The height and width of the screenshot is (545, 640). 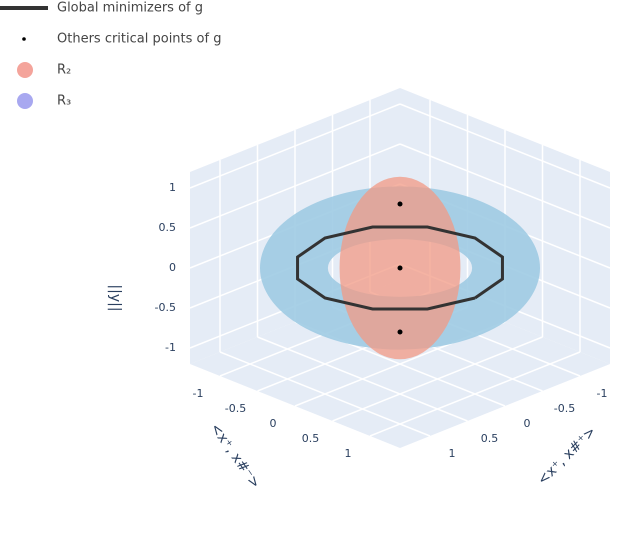 I want to click on z-axis-title: ||y||, so click(x=115, y=297).